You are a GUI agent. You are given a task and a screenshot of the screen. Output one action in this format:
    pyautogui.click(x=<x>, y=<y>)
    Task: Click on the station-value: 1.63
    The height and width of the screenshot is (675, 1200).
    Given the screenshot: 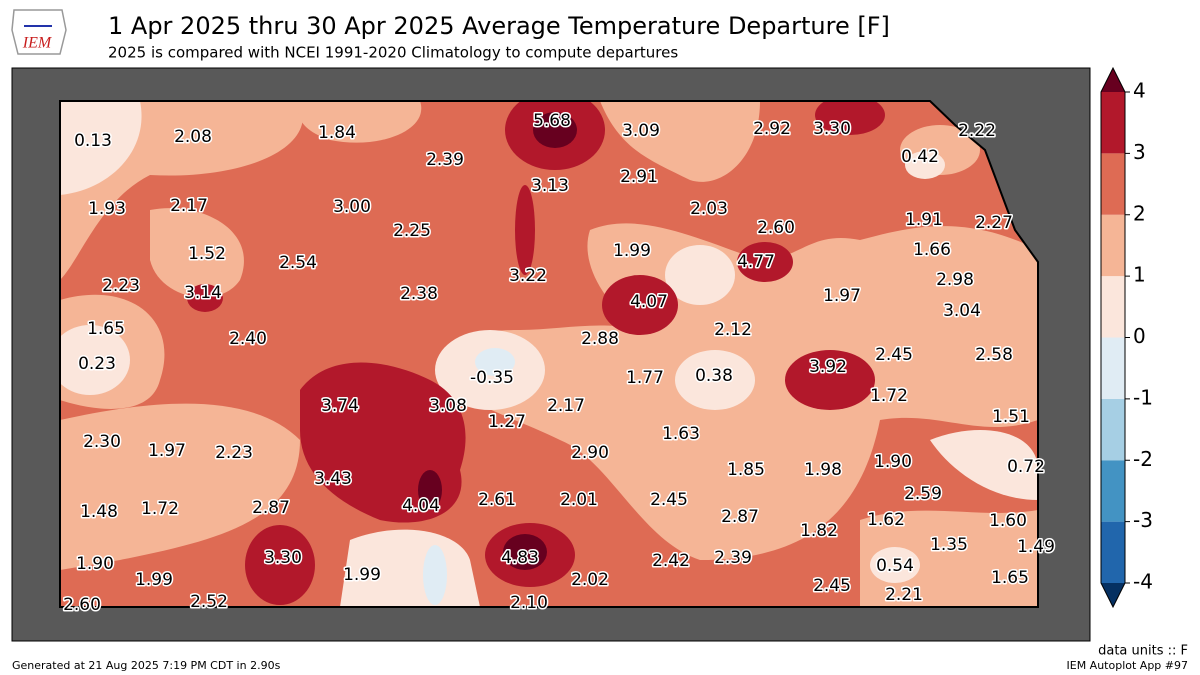 What is the action you would take?
    pyautogui.click(x=681, y=434)
    